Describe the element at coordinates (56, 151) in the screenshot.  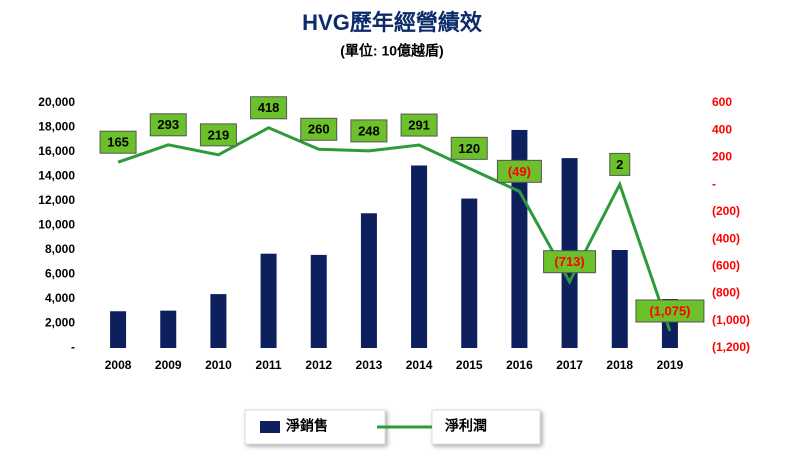
I see `y-tick-label: 16,000` at that location.